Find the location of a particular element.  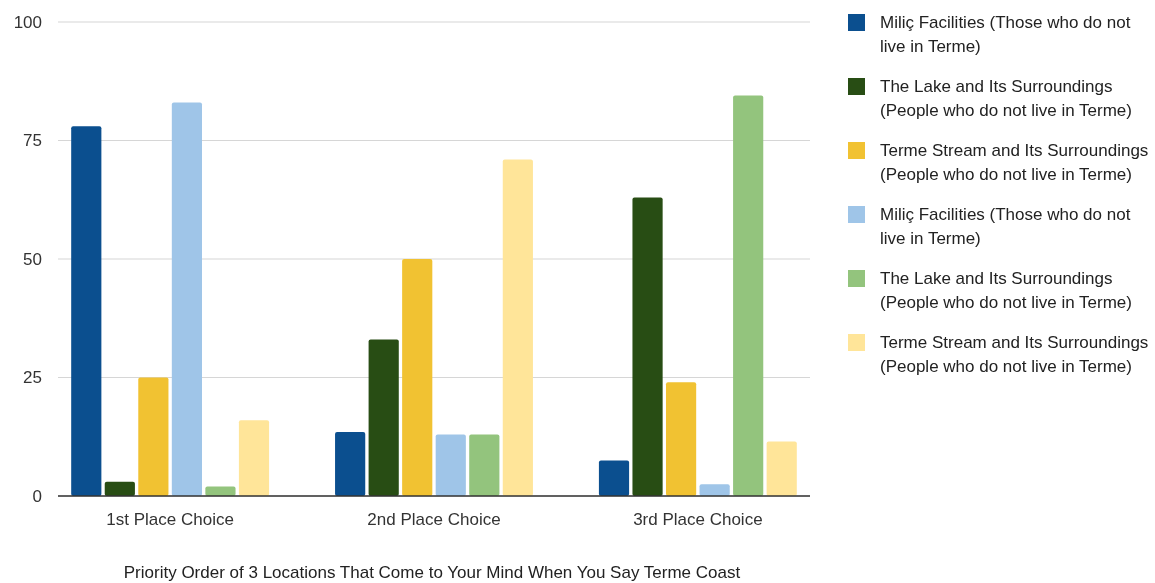

x-tick-label: 2nd Place Choice is located at coordinates (434, 519).